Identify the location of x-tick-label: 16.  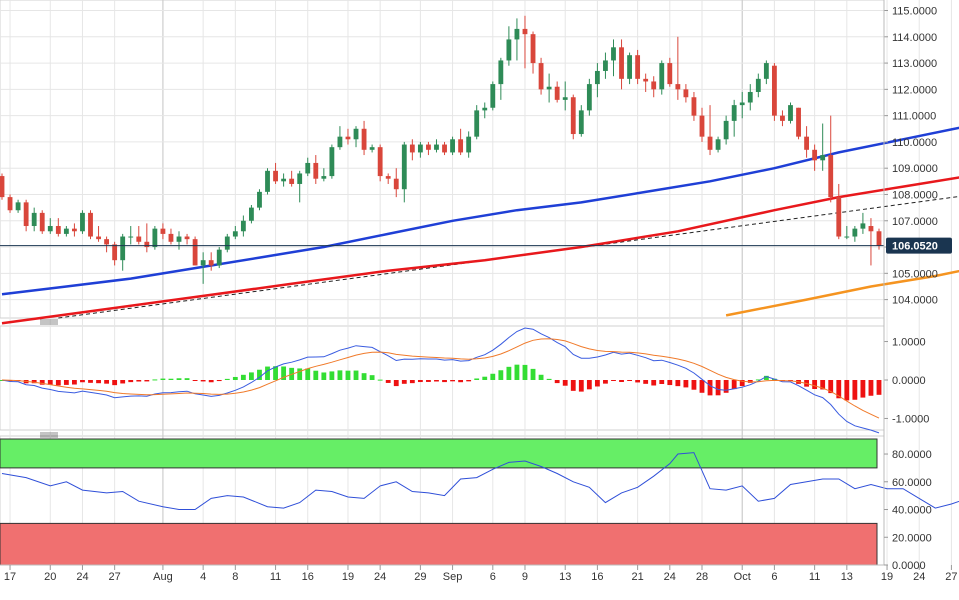
(308, 577).